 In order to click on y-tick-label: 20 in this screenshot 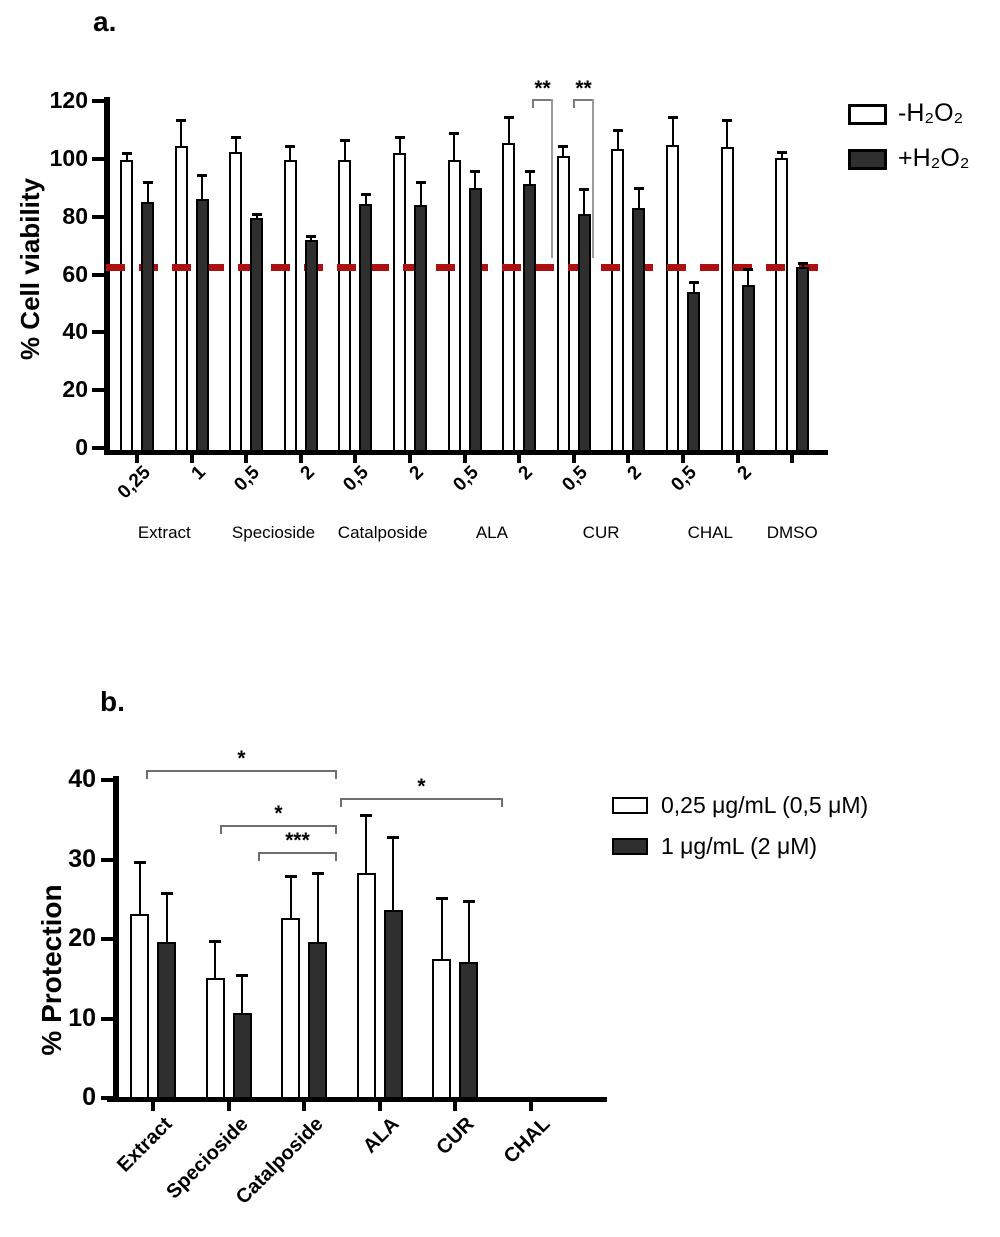, I will do `click(75, 389)`.